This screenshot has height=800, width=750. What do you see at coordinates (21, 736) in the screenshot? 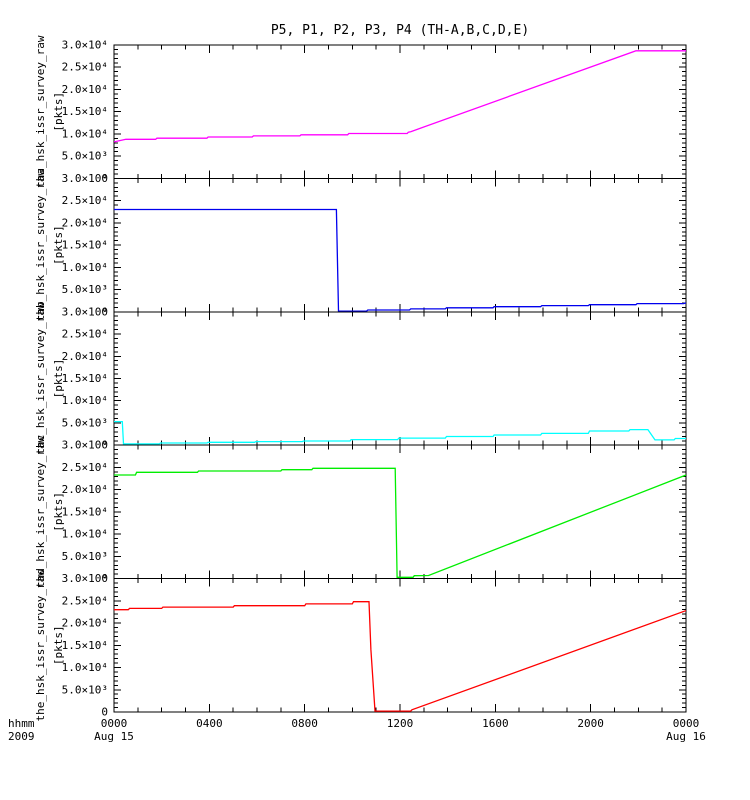
I see `x-axis-year-label: 2009` at bounding box center [21, 736].